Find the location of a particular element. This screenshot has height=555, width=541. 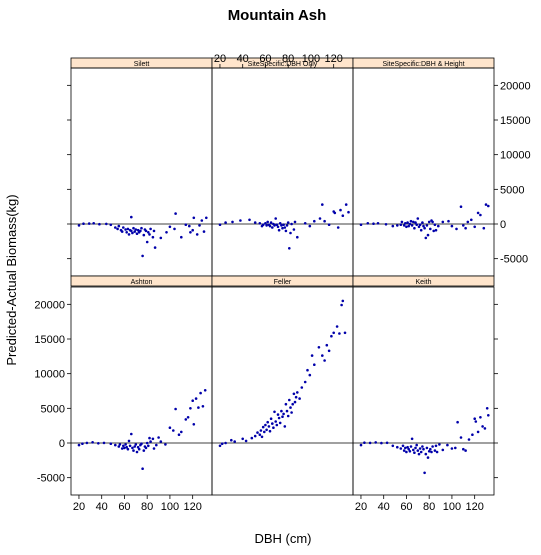

y-tick-label: 15000 is located at coordinates (515, 121).